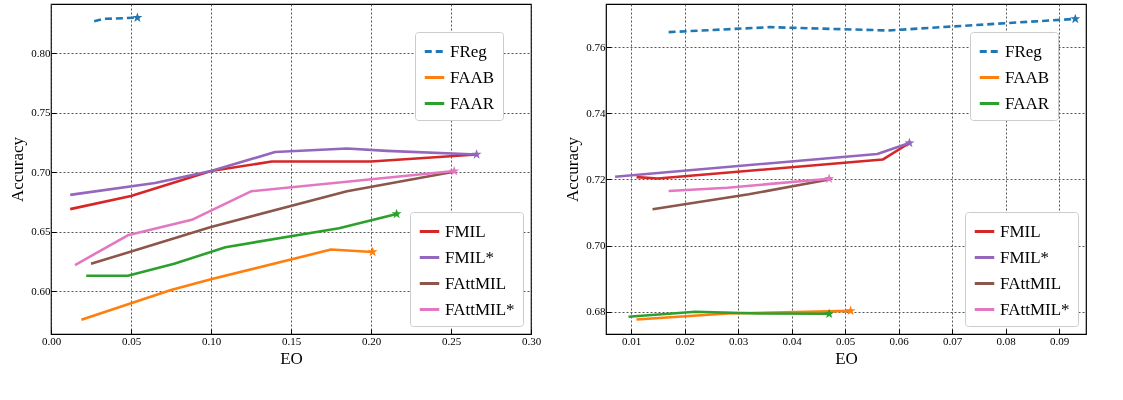 The width and height of the screenshot is (1123, 400). I want to click on y-tick-label: 0.60, so click(41, 290).